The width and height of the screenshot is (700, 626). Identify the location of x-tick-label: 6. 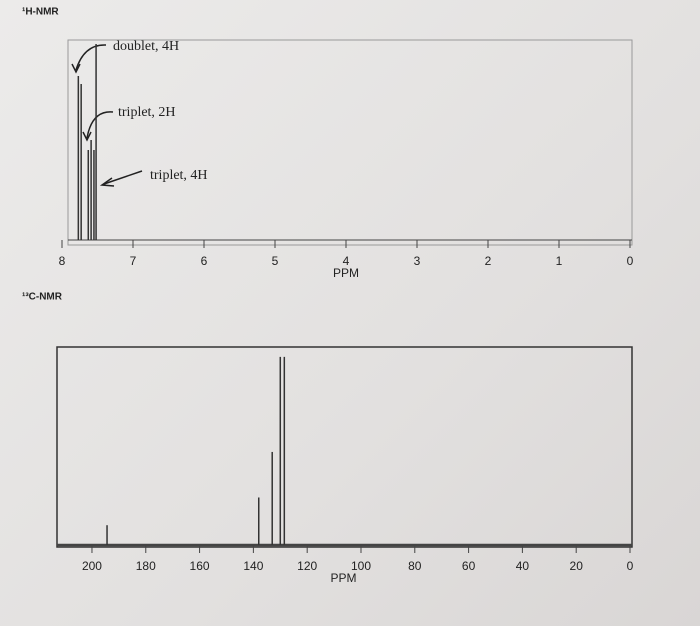
(204, 261).